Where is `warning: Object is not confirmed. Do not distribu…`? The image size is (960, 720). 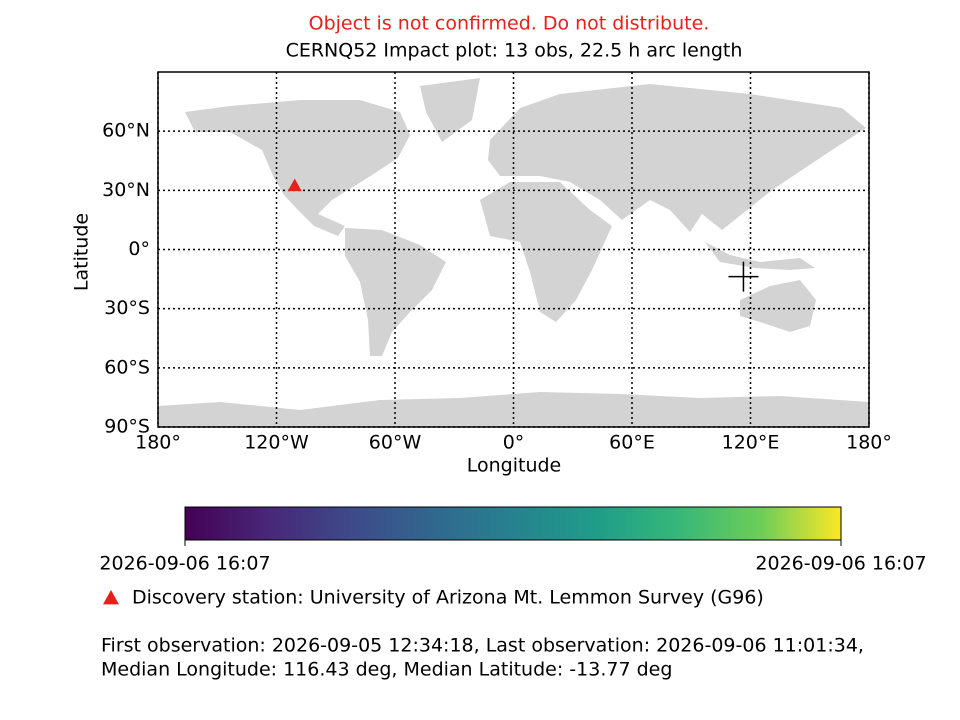
warning: Object is not confirmed. Do not distribu… is located at coordinates (509, 24).